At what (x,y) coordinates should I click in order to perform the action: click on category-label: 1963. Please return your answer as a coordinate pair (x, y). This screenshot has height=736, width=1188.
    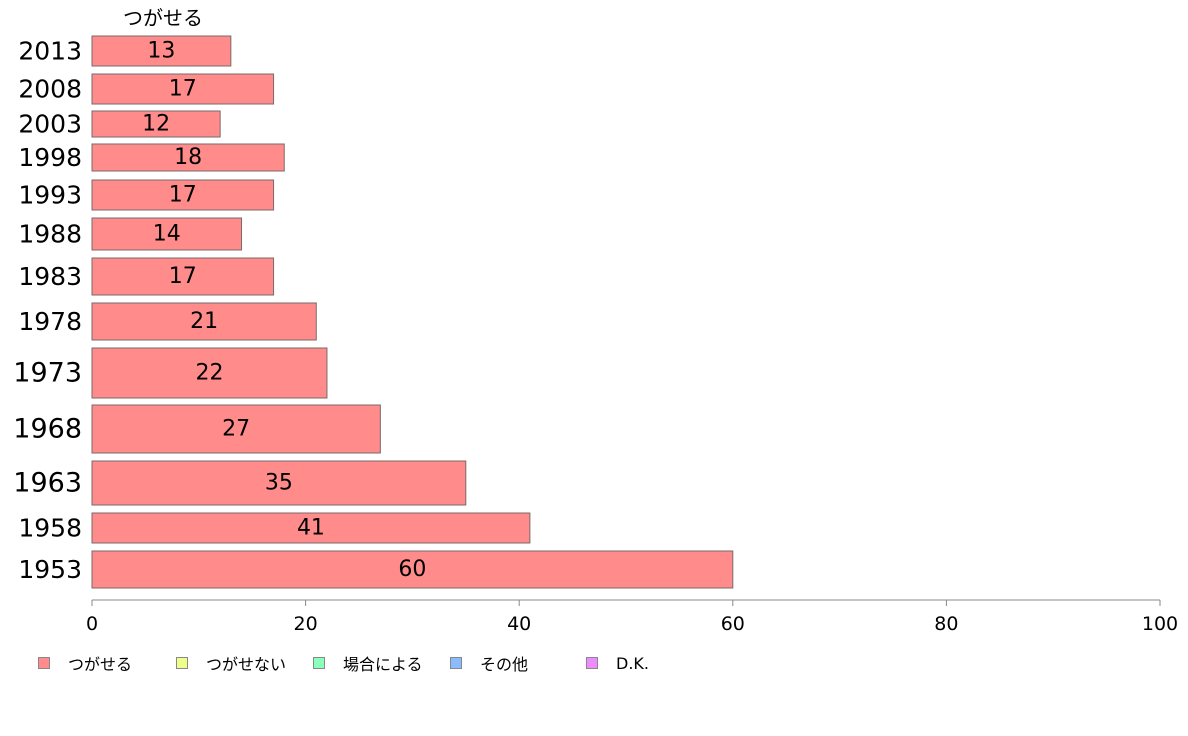
    Looking at the image, I should click on (47, 483).